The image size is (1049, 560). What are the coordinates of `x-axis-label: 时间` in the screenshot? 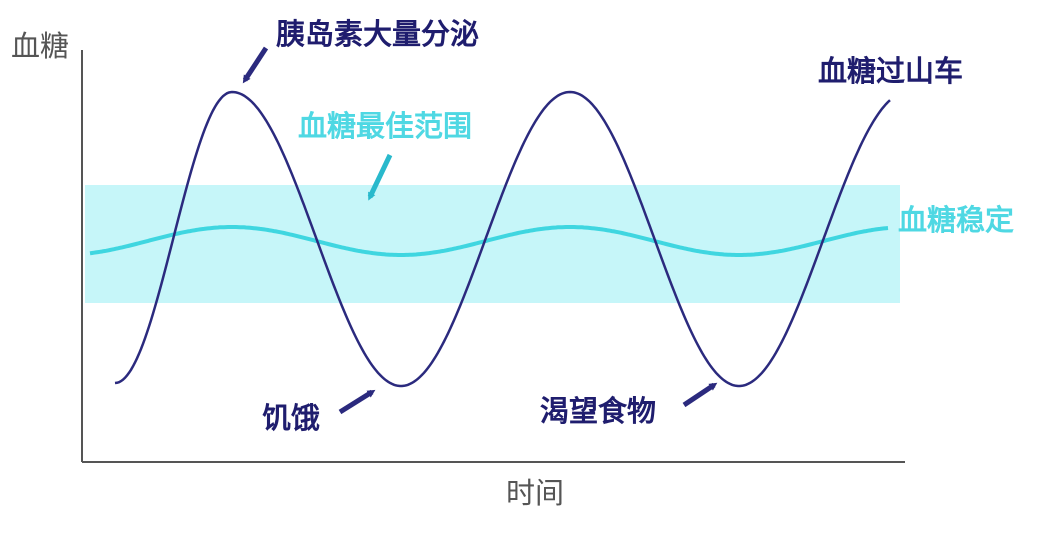 It's located at (535, 493).